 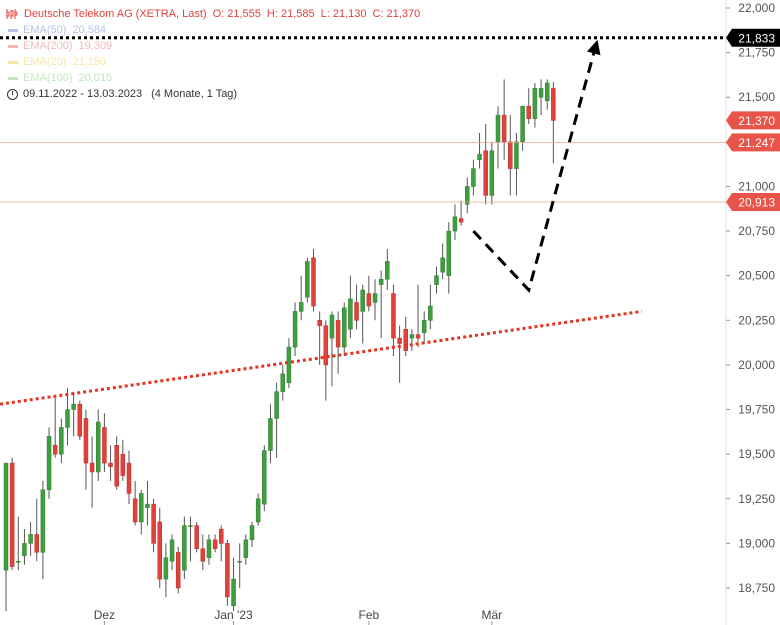 What do you see at coordinates (216, 62) in the screenshot?
I see `legend-item-ema20: EMA(20) 21,150` at bounding box center [216, 62].